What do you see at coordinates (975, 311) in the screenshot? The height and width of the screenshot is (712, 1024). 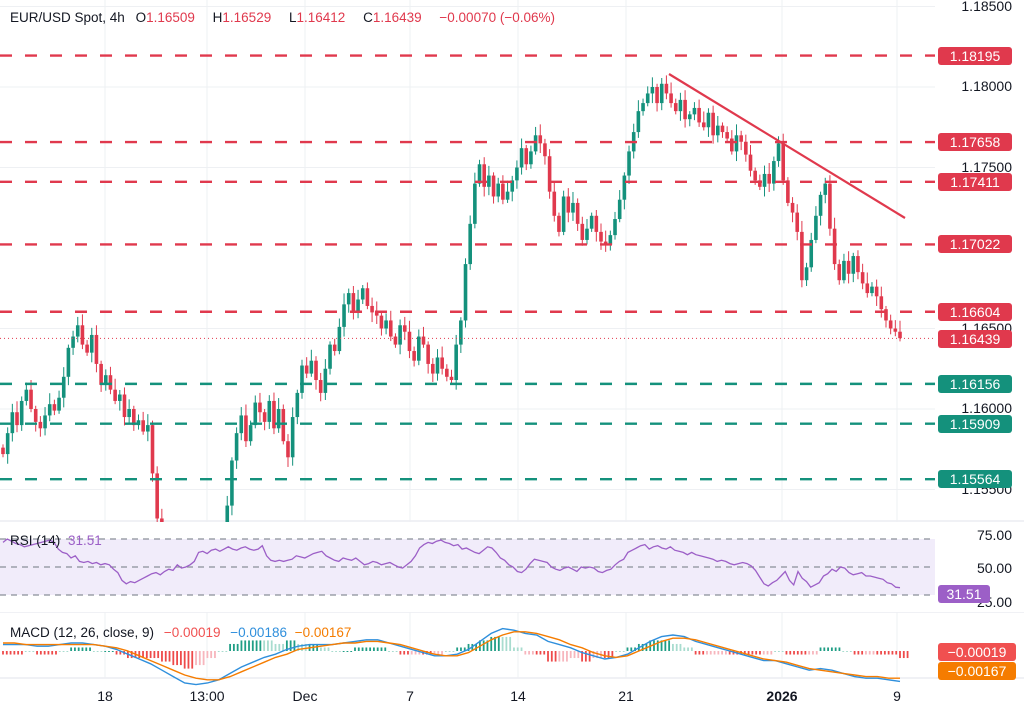 I see `level-tag-resistance: 1.16604` at bounding box center [975, 311].